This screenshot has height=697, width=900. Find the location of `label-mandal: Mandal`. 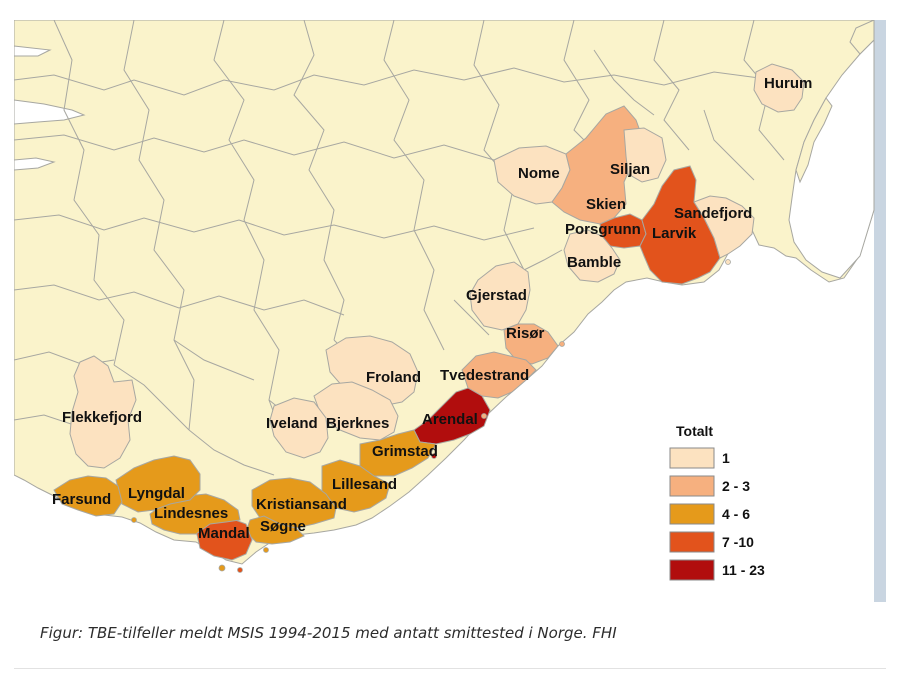

label-mandal: Mandal is located at coordinates (224, 533).